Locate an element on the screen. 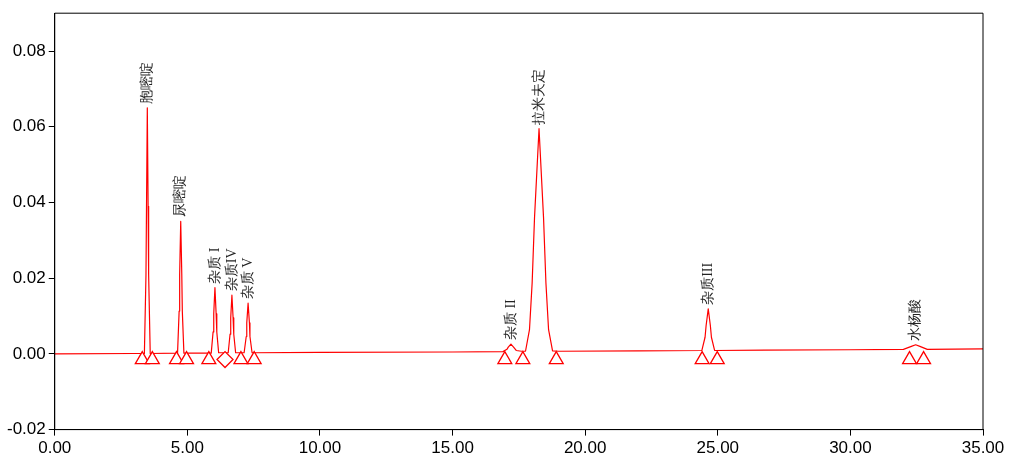 This screenshot has width=1011, height=466. annotation: 水杨酸 is located at coordinates (915, 319).